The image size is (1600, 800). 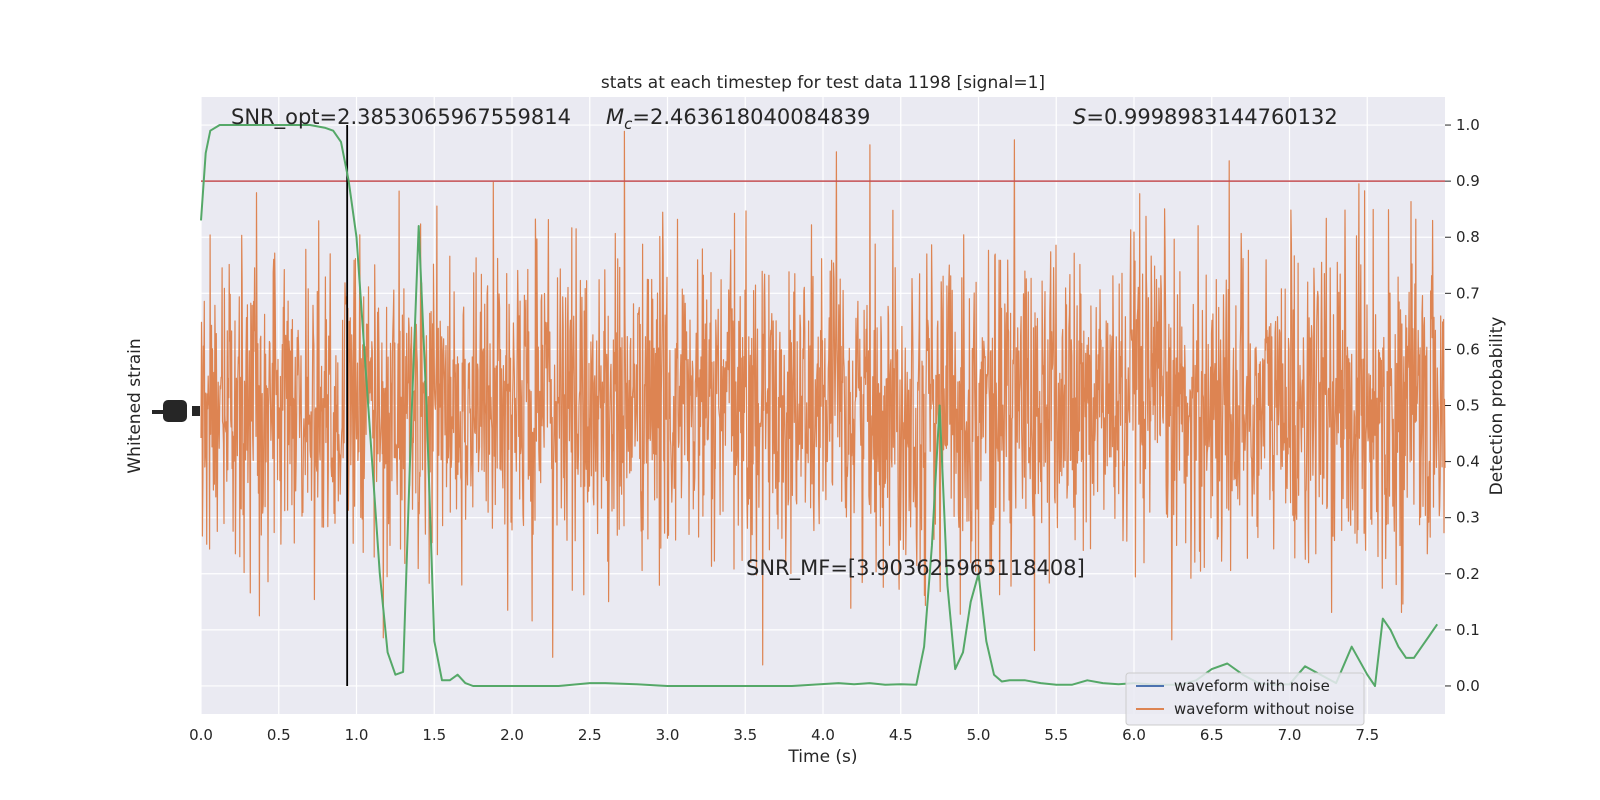 I want to click on x-tick-label-8: 4.0, so click(x=823, y=735).